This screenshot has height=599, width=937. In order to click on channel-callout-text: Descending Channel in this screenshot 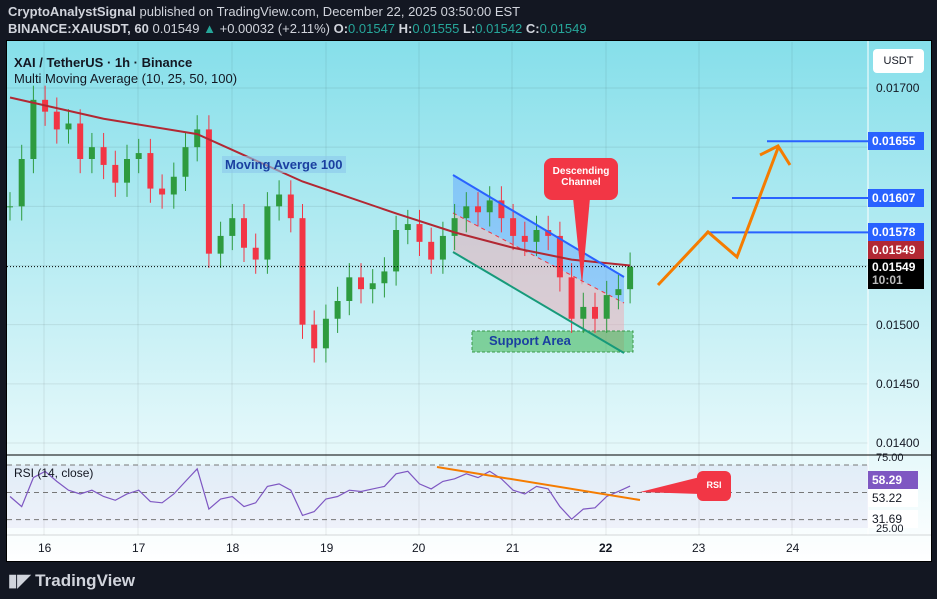, I will do `click(581, 177)`.